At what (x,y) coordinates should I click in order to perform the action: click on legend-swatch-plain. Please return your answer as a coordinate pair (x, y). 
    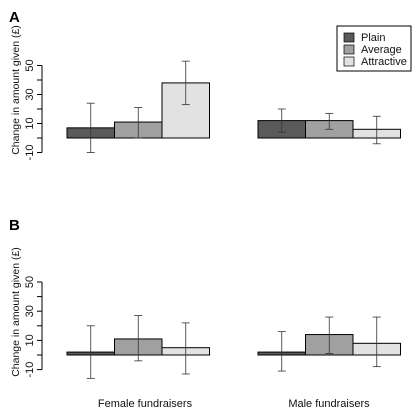
    Looking at the image, I should click on (349, 37).